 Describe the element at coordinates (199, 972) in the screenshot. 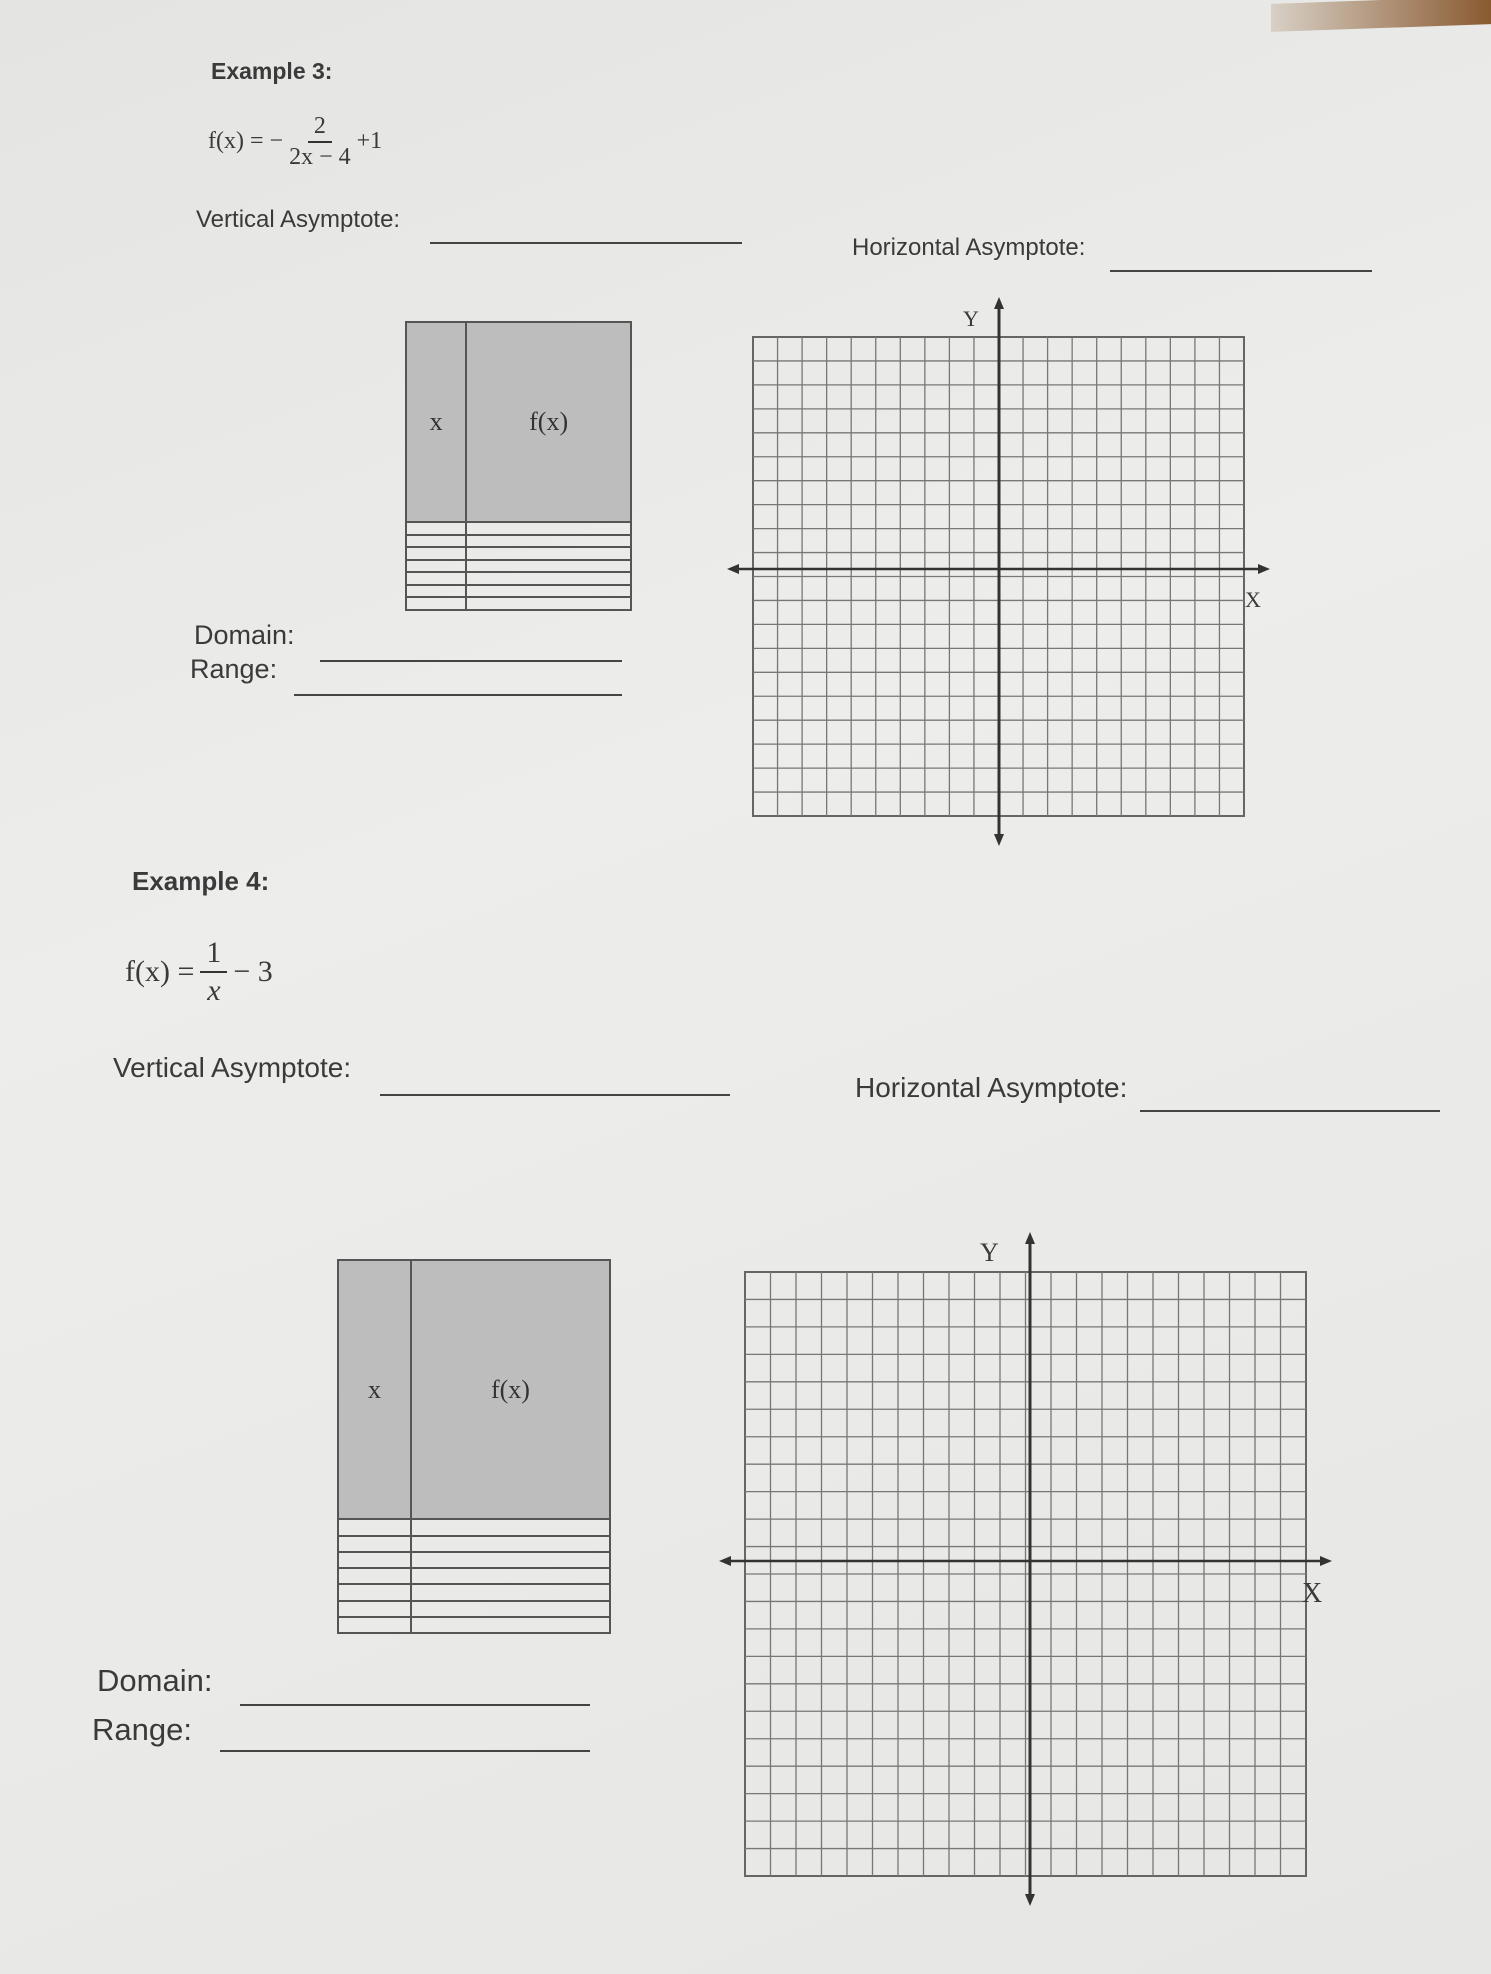

I see `example-4-function: f(x) = 1 x − 3` at that location.